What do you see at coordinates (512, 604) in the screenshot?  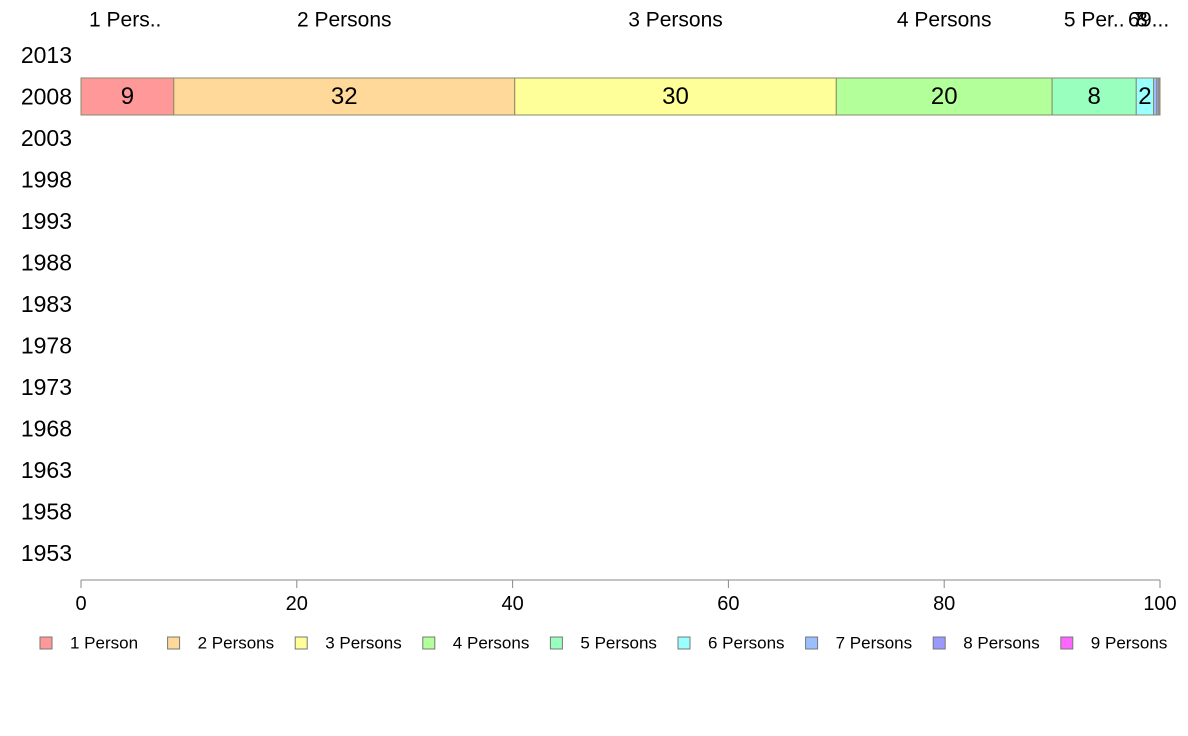 I see `x-tick-label: 40` at bounding box center [512, 604].